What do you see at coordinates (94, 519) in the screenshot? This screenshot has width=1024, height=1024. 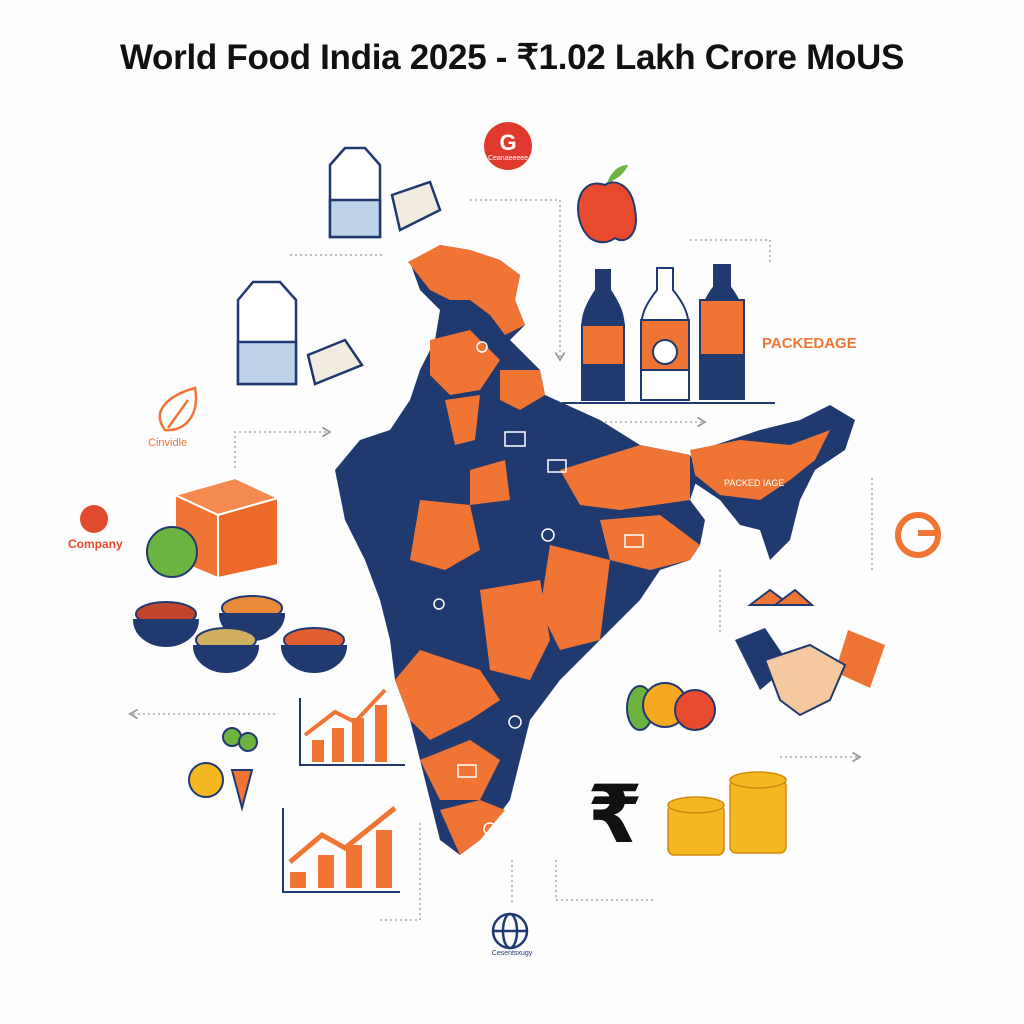 I see `company-logo-icon` at bounding box center [94, 519].